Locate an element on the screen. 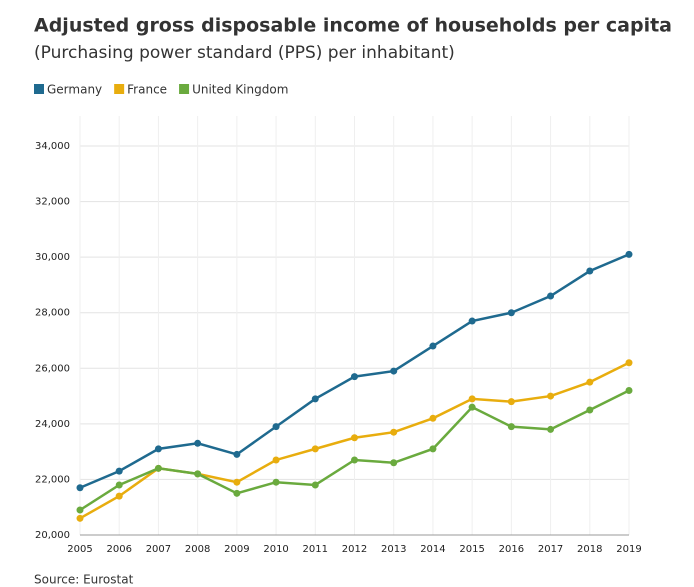 The height and width of the screenshot is (587, 694). source-note: Source: Eurostat is located at coordinates (84, 580).